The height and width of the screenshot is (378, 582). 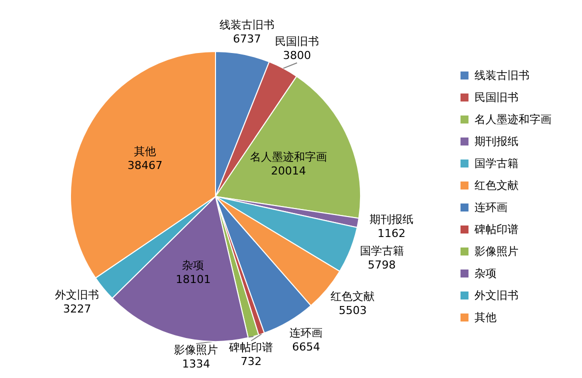 I want to click on data-label: 38467, so click(x=145, y=165).